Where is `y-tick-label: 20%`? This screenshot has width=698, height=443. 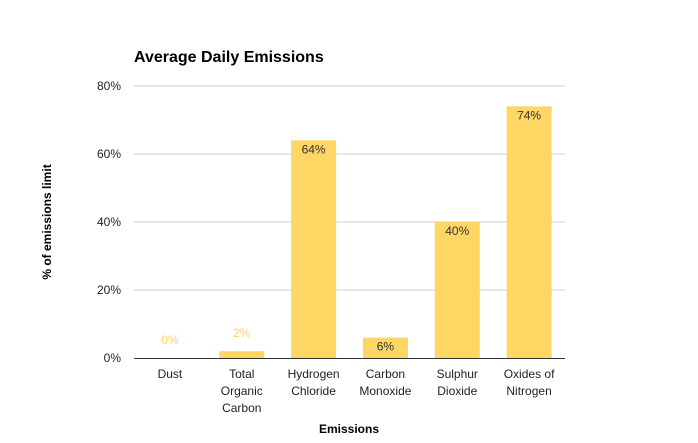 y-tick-label: 20% is located at coordinates (109, 290).